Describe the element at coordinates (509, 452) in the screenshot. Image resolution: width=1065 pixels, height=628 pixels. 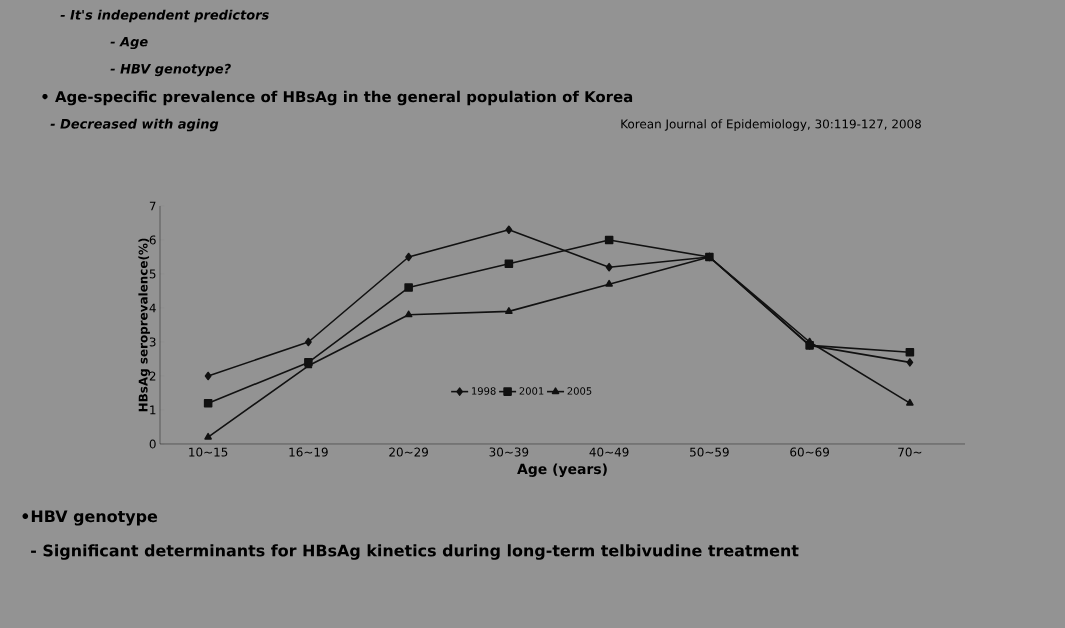
I see `x-tick-label: 30~39` at that location.